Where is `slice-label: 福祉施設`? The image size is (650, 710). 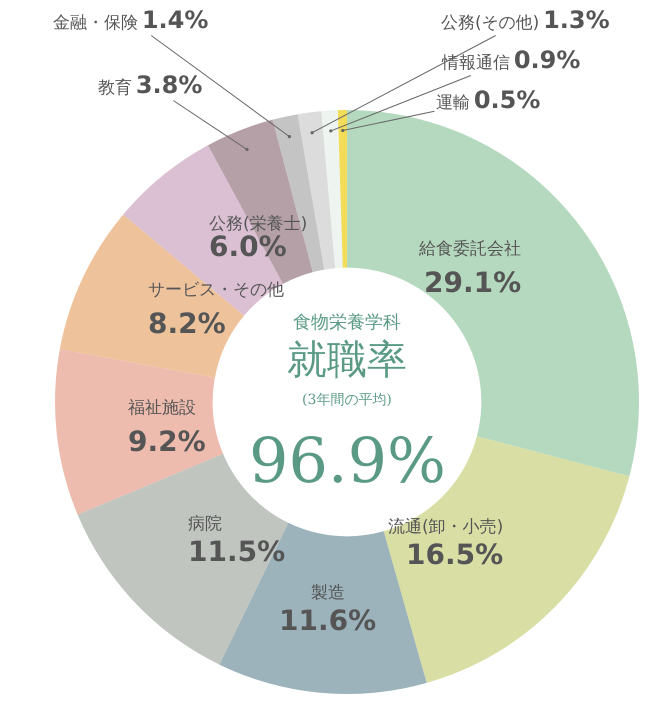 slice-label: 福祉施設 is located at coordinates (162, 408).